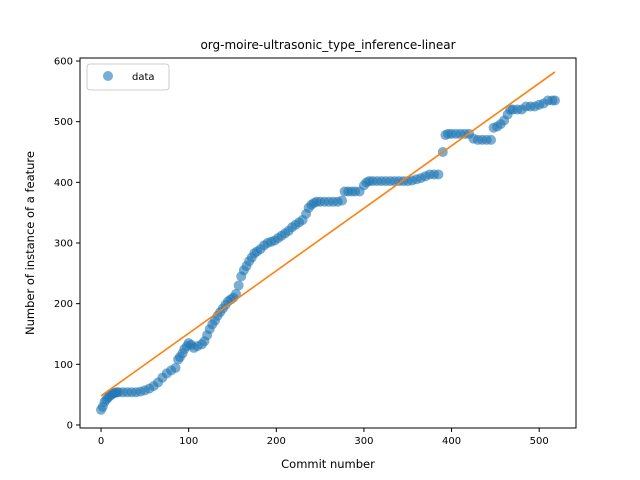 The height and width of the screenshot is (480, 640). What do you see at coordinates (63, 183) in the screenshot?
I see `y-tick-label: 400` at bounding box center [63, 183].